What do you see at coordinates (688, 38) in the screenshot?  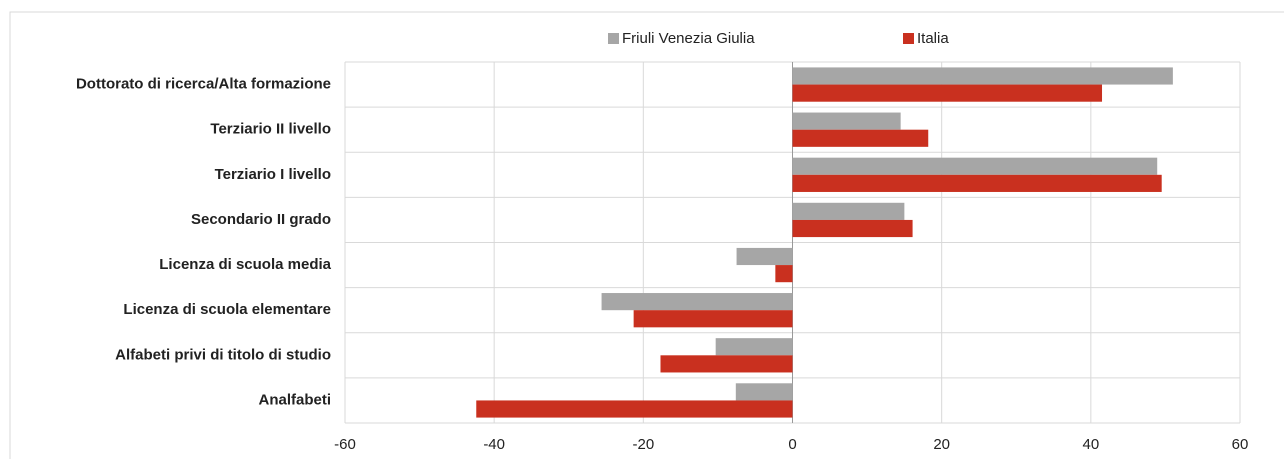 I see `legend-label: Friuli Venezia Giulia` at bounding box center [688, 38].